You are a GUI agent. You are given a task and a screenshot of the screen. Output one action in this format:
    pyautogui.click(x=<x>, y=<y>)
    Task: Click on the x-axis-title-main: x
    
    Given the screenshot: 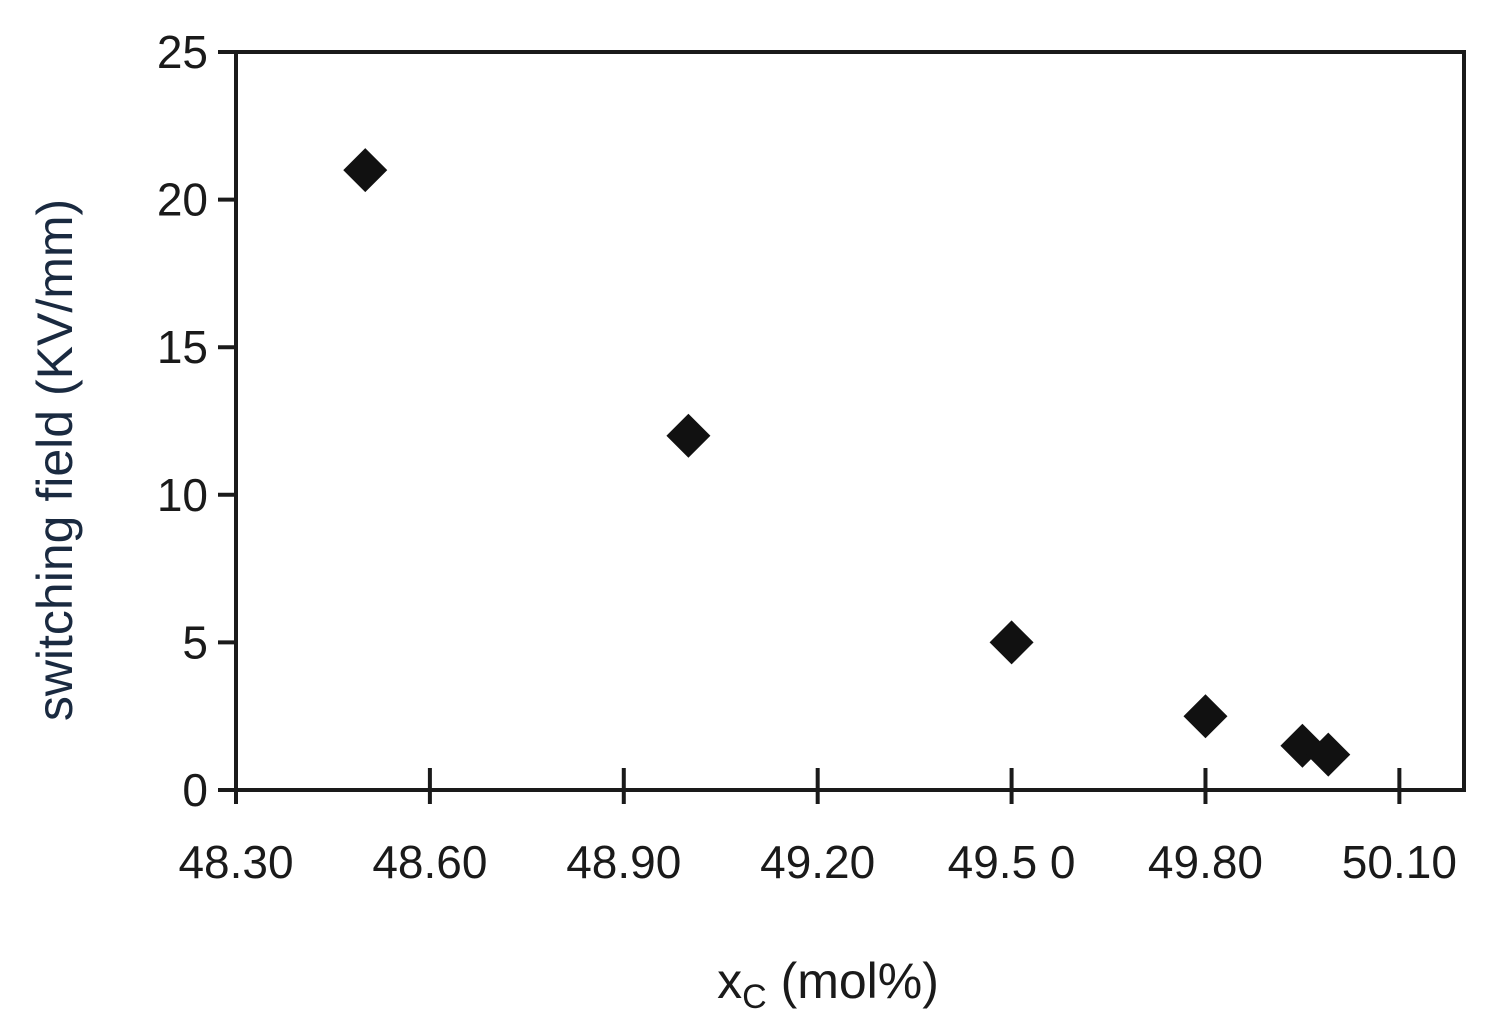 What is the action you would take?
    pyautogui.click(x=729, y=981)
    